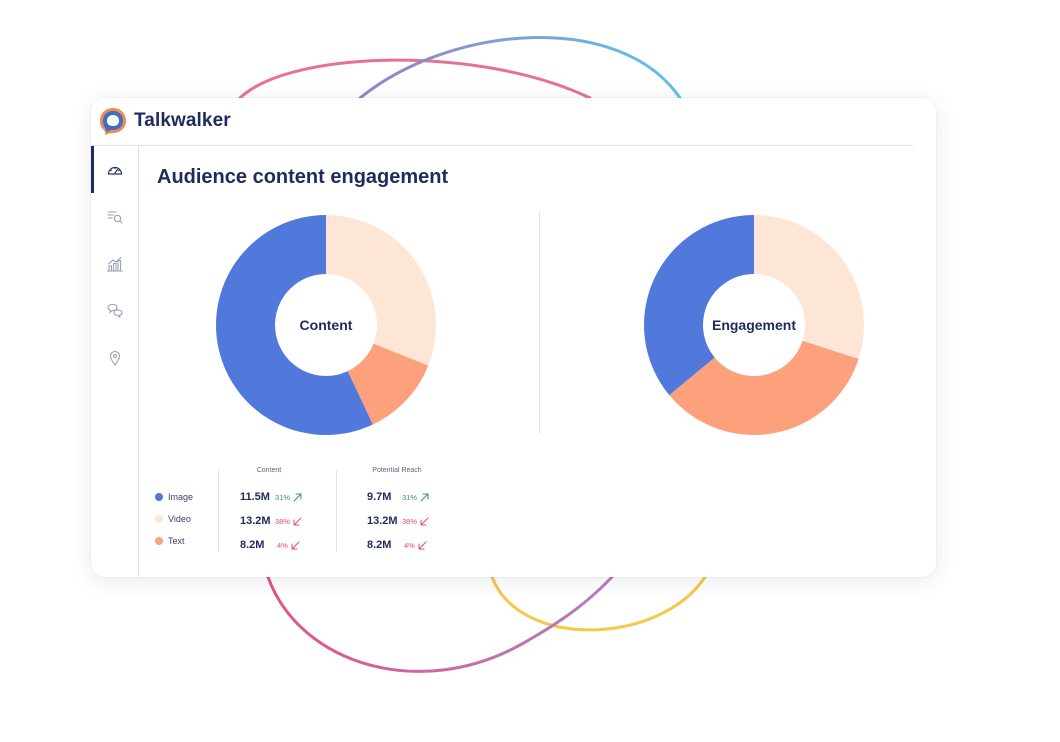 The height and width of the screenshot is (742, 1060). What do you see at coordinates (303, 177) in the screenshot?
I see `page-title: Audience content engagement` at bounding box center [303, 177].